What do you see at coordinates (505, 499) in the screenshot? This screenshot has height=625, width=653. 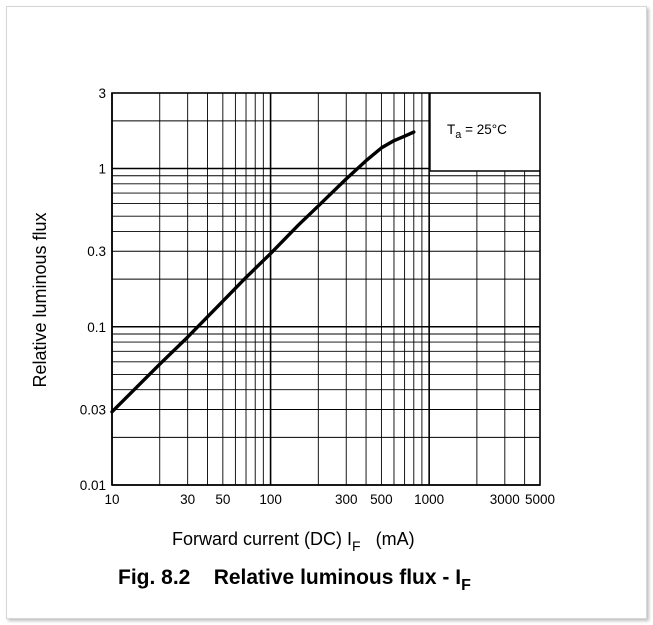 I see `x-tick-label: 3000` at bounding box center [505, 499].